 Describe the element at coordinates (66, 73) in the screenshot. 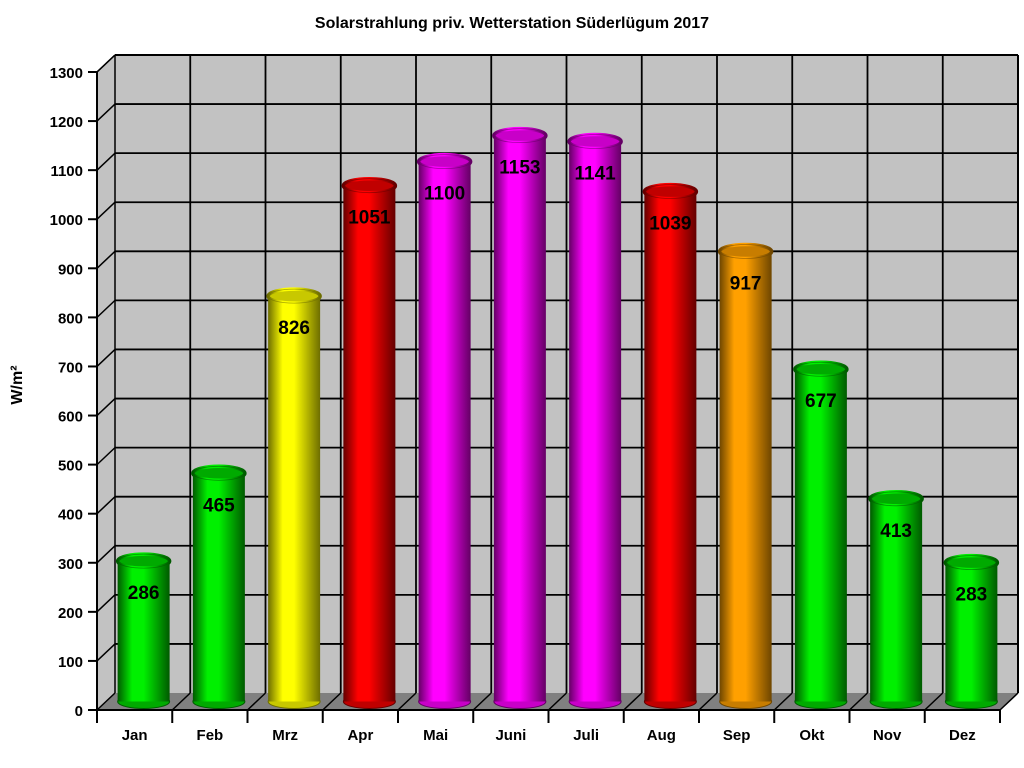

I see `y-tick-label: 1300` at that location.